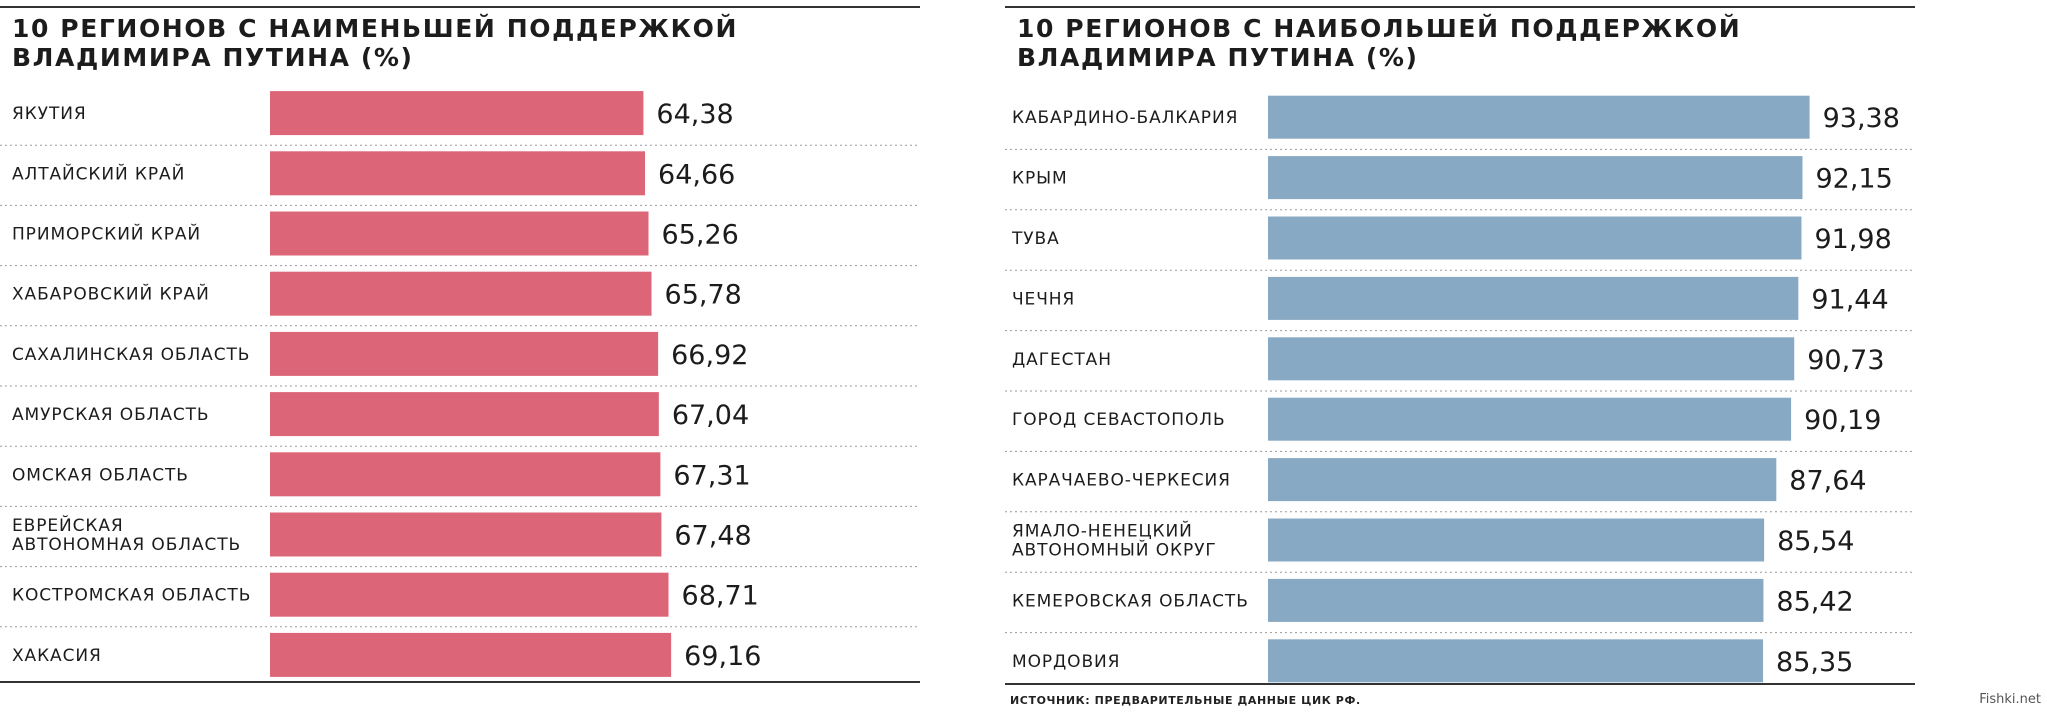  Describe the element at coordinates (700, 235) in the screenshot. I see `value-label: 65,26` at that location.